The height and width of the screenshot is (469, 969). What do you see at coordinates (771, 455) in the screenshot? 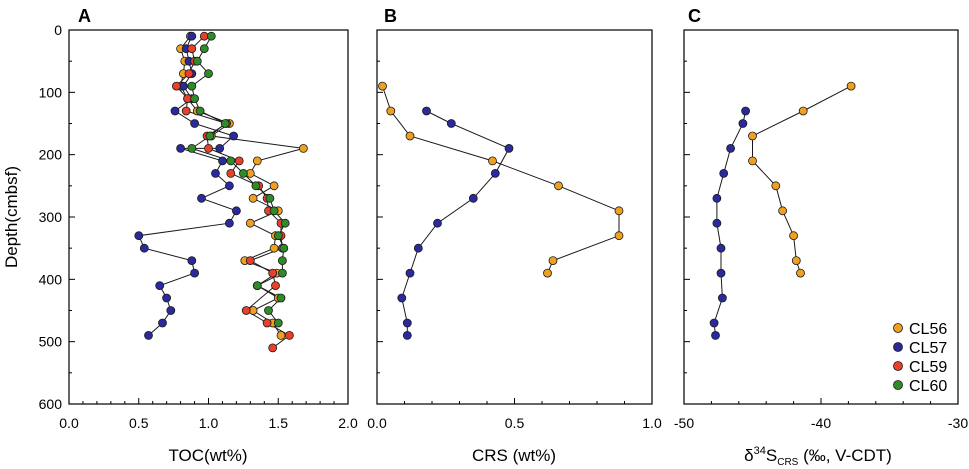
I see `x-label-symbol: S` at bounding box center [771, 455].